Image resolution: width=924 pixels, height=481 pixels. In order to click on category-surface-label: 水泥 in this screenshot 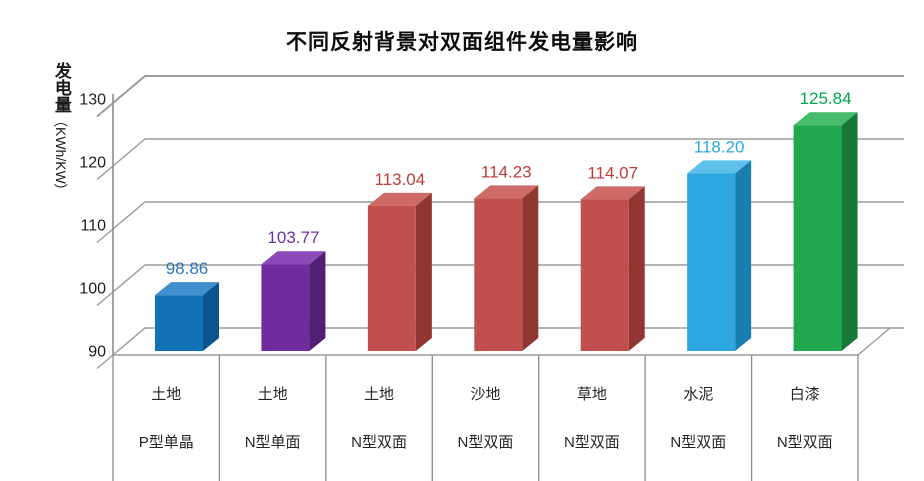, I will do `click(698, 394)`.